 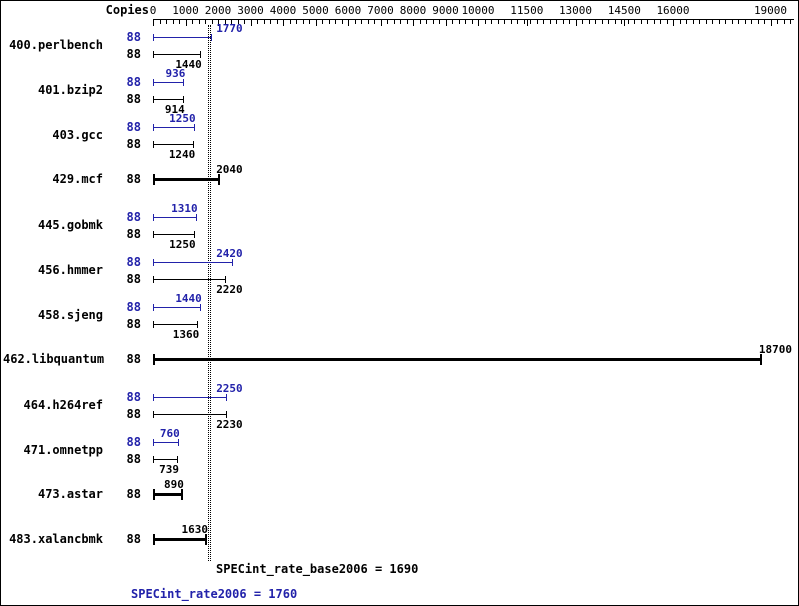 I want to click on peak-rate-summary: SPECint_rate2006 = 1760, so click(x=214, y=594).